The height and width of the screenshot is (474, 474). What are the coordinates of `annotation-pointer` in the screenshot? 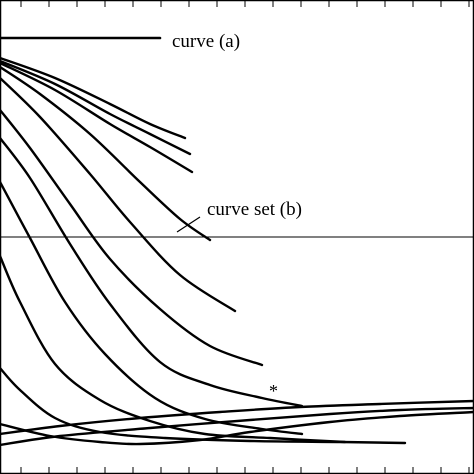 It's located at (188, 224).